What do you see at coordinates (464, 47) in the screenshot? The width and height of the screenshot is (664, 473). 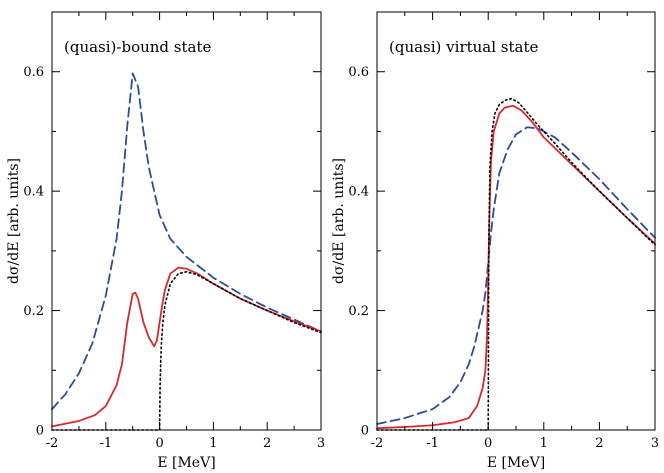 I see `panel-title: (quasi) virtual state` at bounding box center [464, 47].